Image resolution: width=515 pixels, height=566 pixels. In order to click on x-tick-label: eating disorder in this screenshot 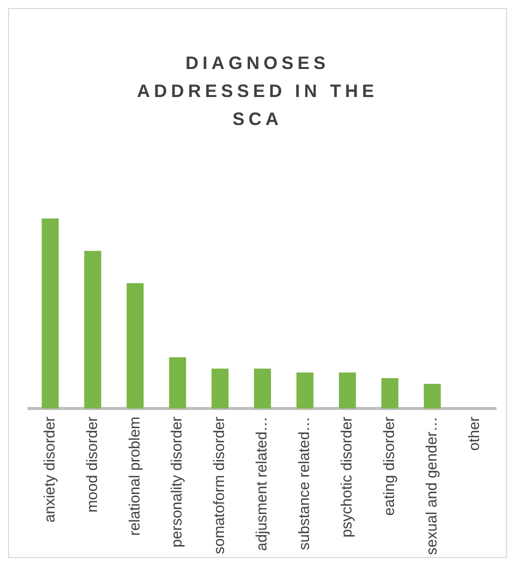, I will do `click(389, 466)`.